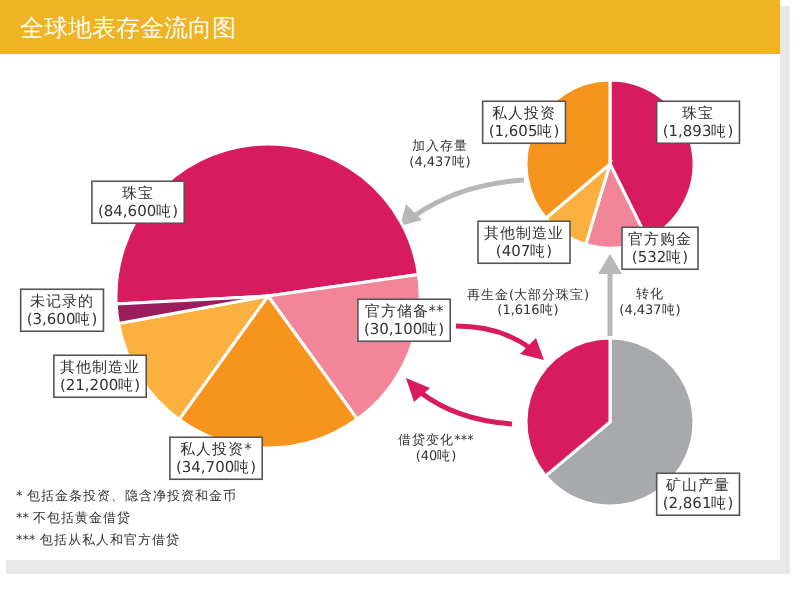 The width and height of the screenshot is (800, 608). Describe the element at coordinates (128, 28) in the screenshot. I see `chart-title: 全球地表存金流向图` at that location.